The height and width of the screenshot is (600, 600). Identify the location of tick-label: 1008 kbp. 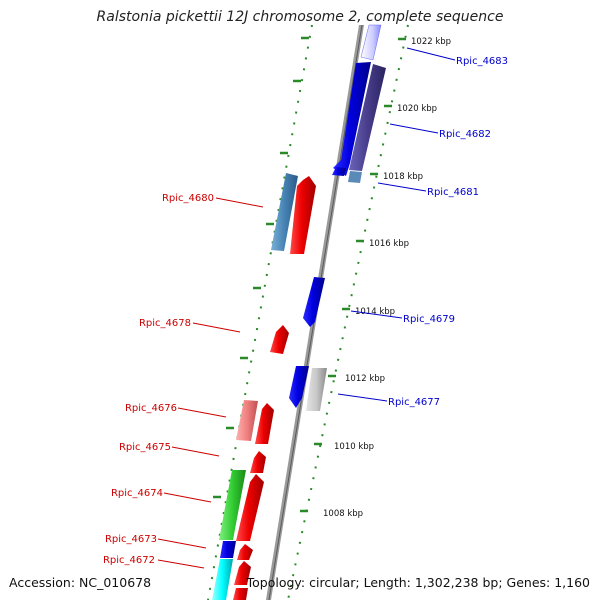
(343, 514).